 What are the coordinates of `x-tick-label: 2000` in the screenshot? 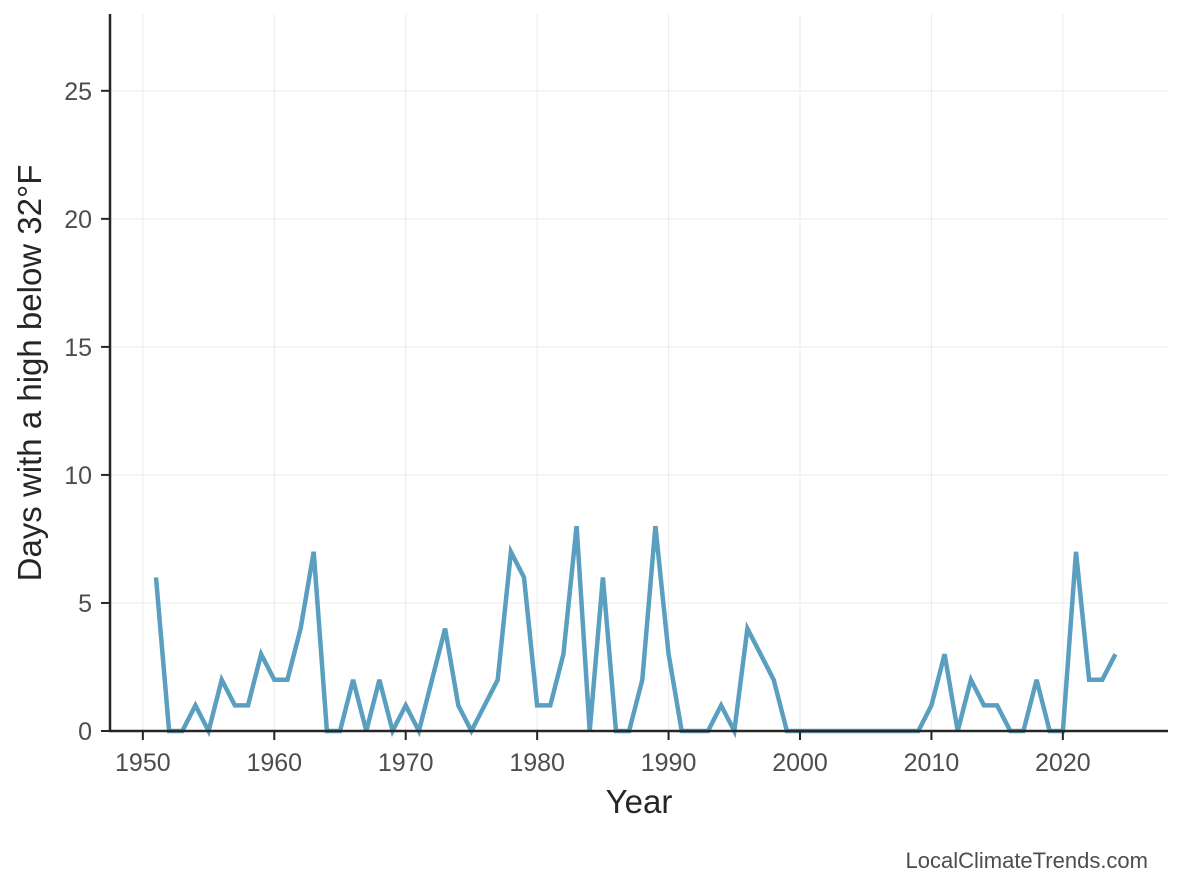 It's located at (800, 763).